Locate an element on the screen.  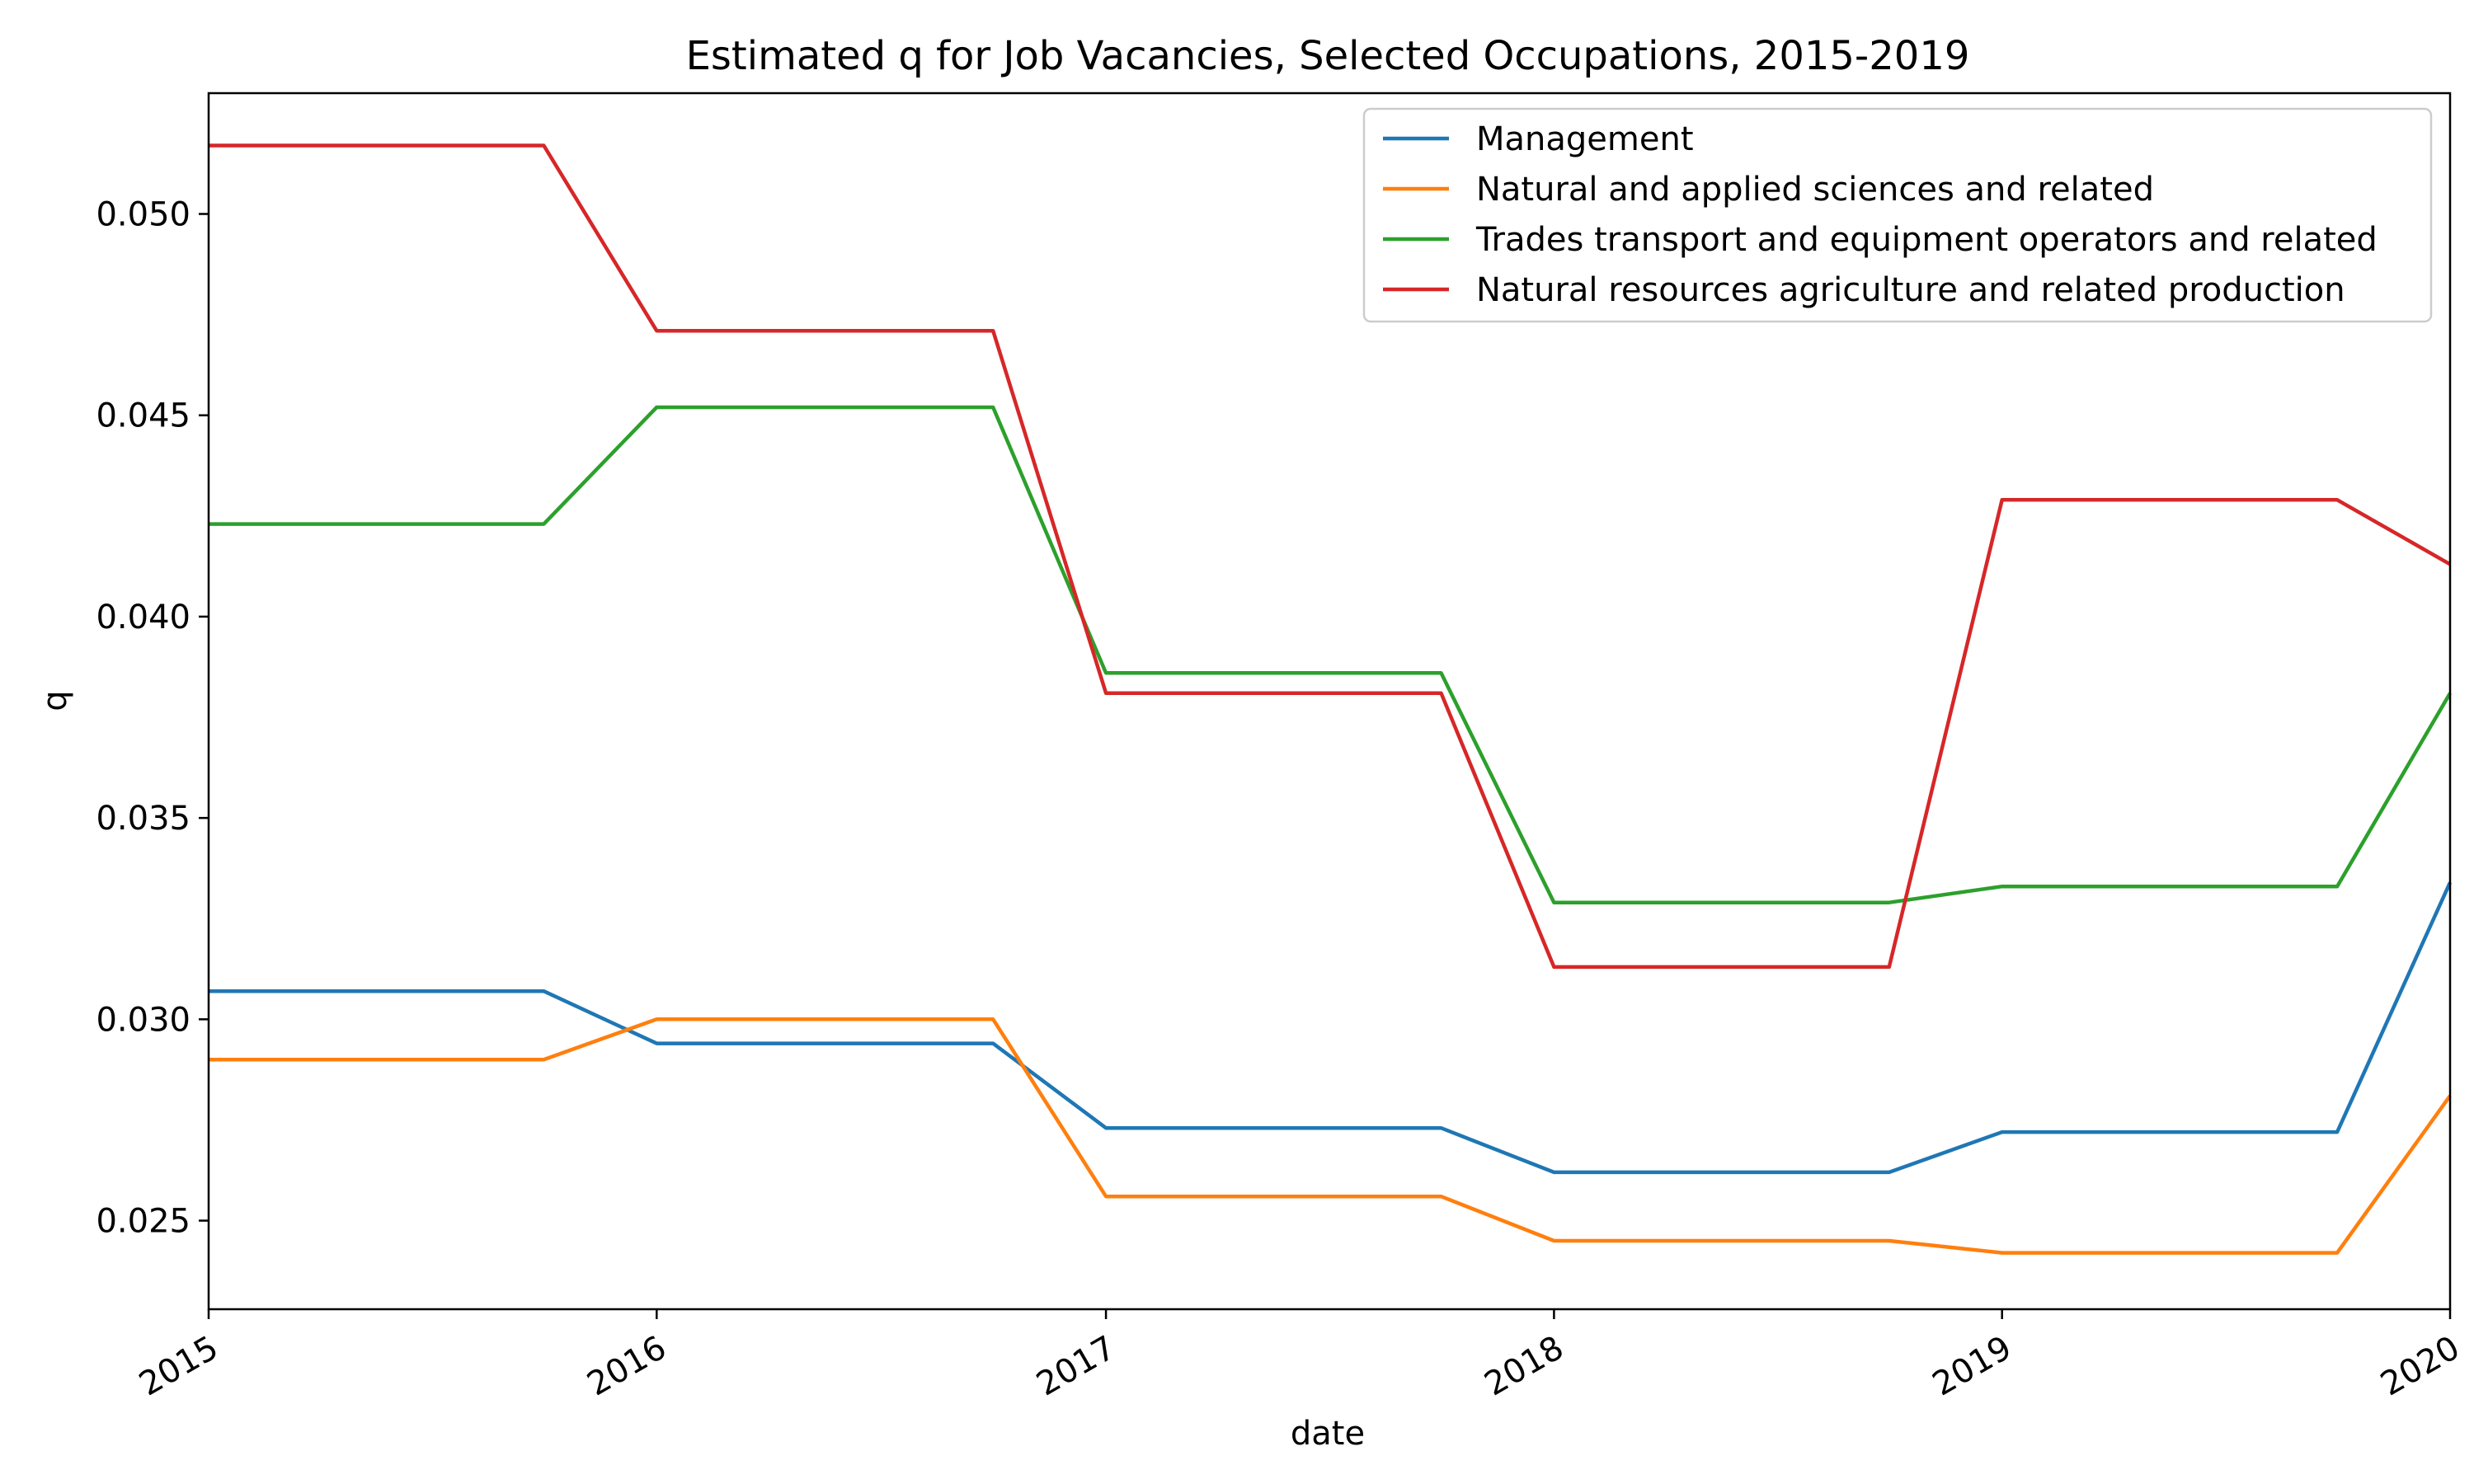
legend-label: Natural and applied sciences and related is located at coordinates (1815, 190).